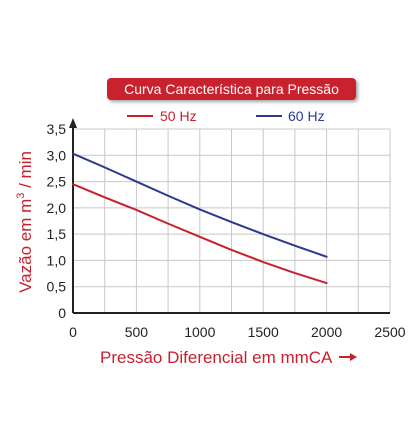  I want to click on y-tick-label: 3,0, so click(57, 155).